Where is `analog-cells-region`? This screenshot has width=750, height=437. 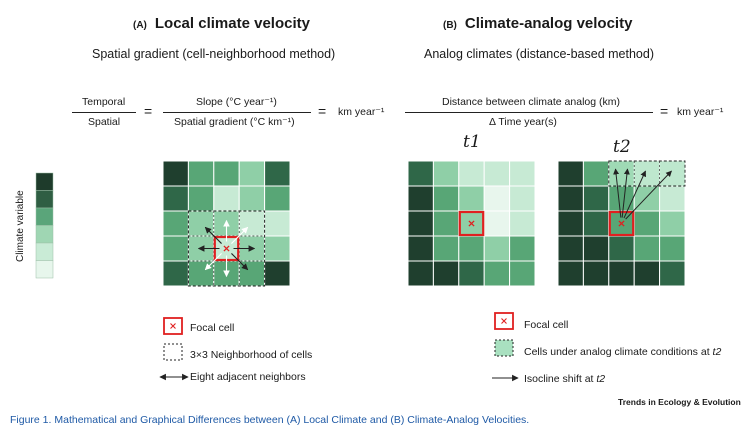
analog-cells-region is located at coordinates (647, 173).